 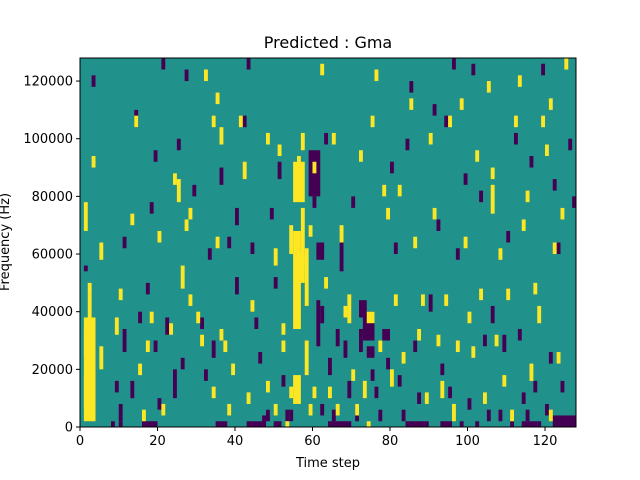 I want to click on chart-title: Predicted : Gma, so click(x=328, y=42).